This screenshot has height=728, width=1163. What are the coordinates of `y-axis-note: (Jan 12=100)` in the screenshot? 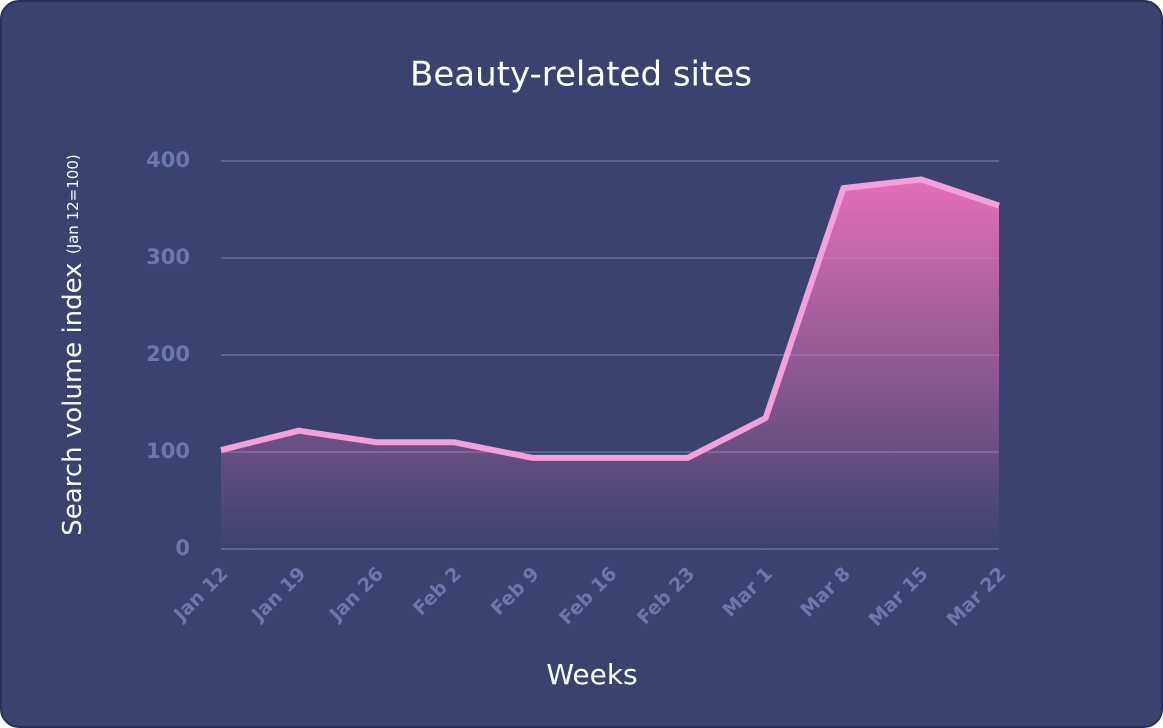 It's located at (73, 204).